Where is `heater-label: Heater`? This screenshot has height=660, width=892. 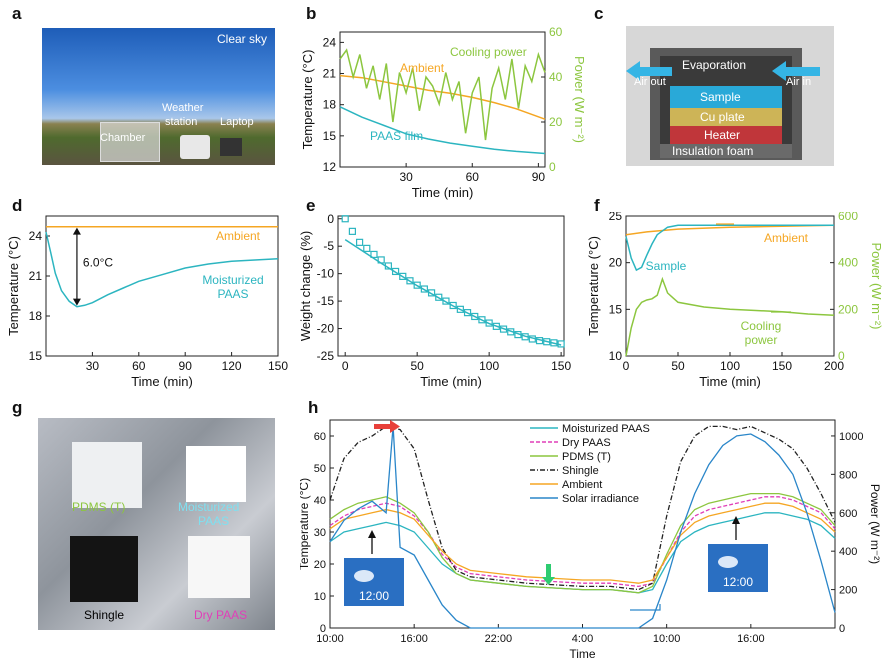
heater-label: Heater is located at coordinates (722, 135).